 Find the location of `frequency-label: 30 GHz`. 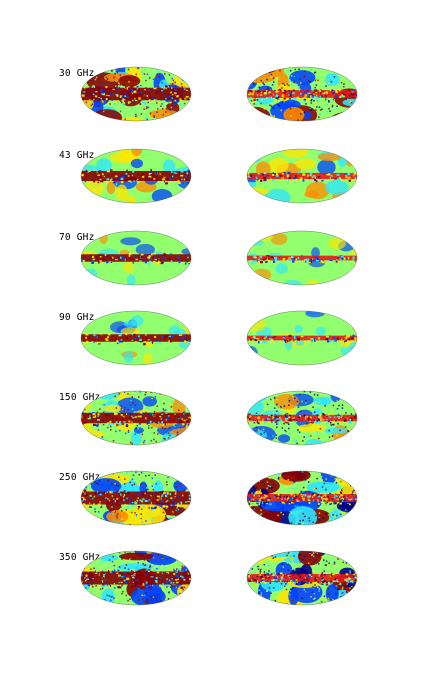

frequency-label: 30 GHz is located at coordinates (77, 73).